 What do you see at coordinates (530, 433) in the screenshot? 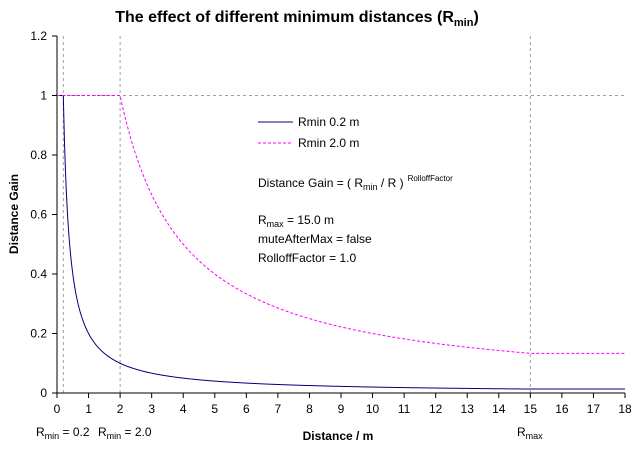
I see `rmax-marker-label: Rmax` at bounding box center [530, 433].